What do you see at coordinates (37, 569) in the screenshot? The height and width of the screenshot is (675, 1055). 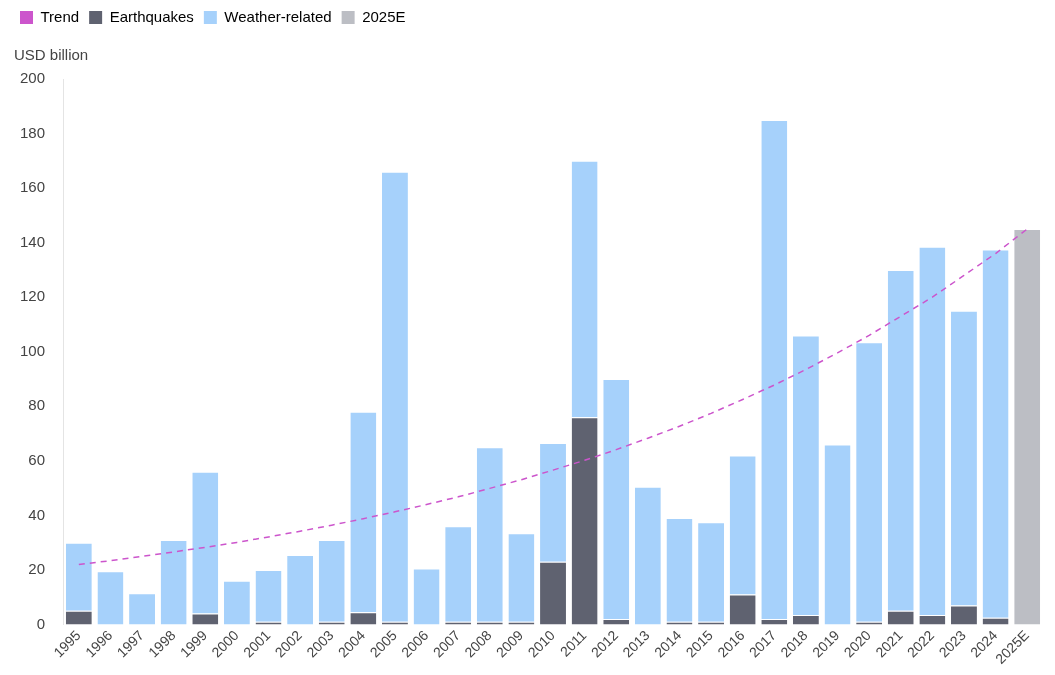 I see `y-tick-label: 20` at bounding box center [37, 569].